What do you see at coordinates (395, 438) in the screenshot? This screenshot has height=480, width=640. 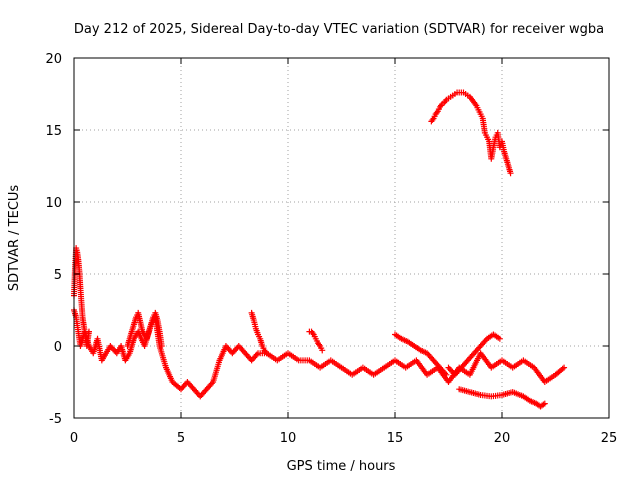 I see `x-tick-label: 15` at bounding box center [395, 438].